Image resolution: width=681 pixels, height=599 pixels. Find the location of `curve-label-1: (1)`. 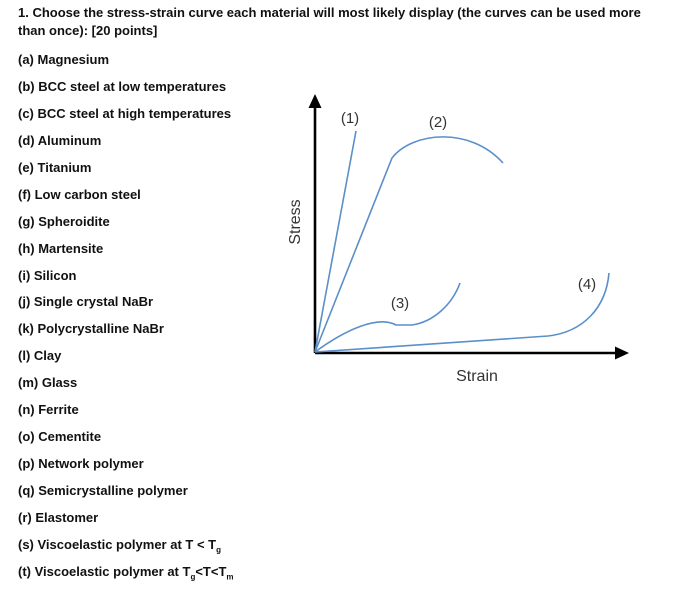

curve-label-1: (1) is located at coordinates (350, 118).